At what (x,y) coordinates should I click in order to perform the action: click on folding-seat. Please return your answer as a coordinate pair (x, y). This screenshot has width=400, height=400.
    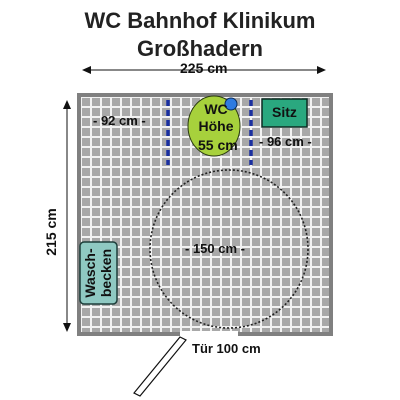
    Looking at the image, I should click on (284, 113).